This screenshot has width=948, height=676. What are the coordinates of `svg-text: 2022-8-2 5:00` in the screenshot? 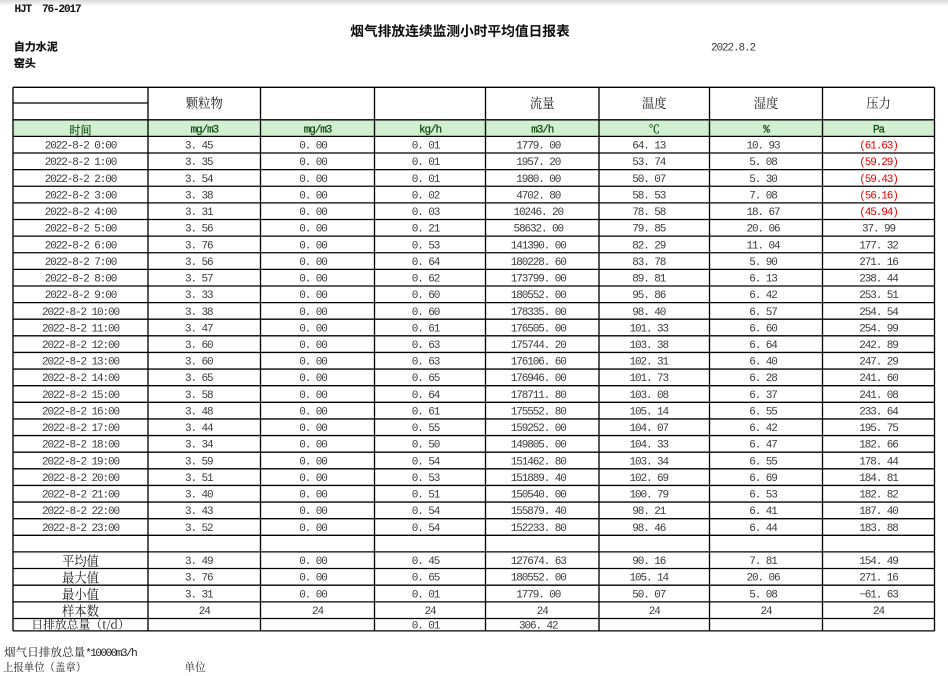 It's located at (81, 230).